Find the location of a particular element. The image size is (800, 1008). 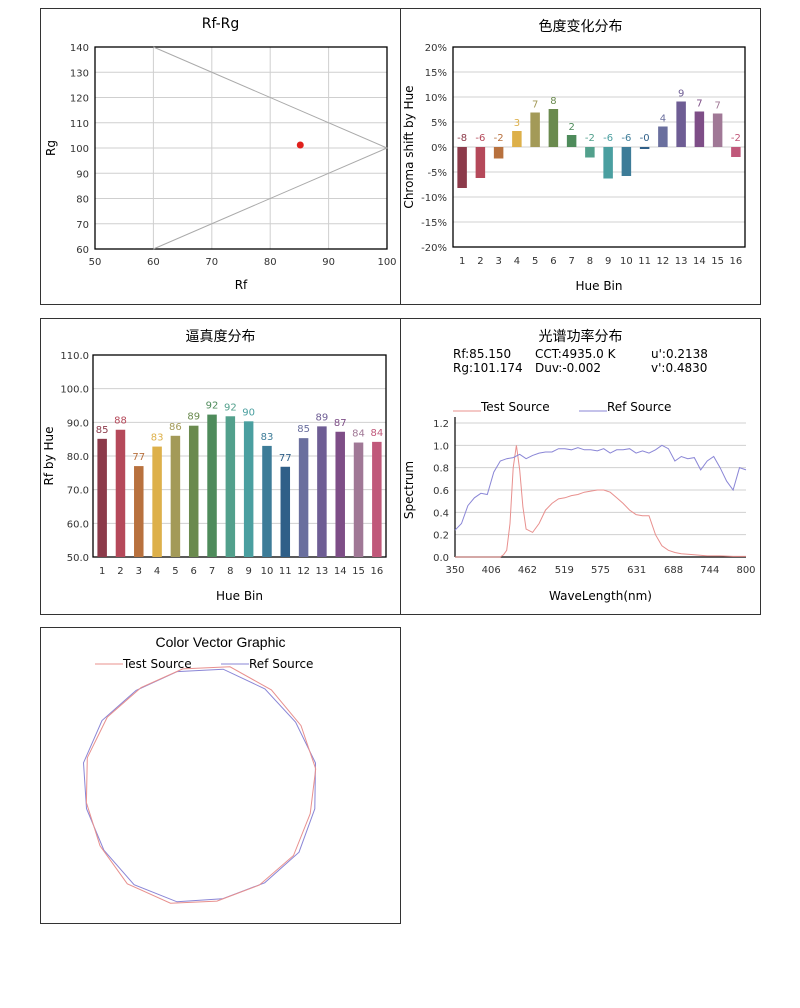

y-tick-label: 70 is located at coordinates (82, 225).